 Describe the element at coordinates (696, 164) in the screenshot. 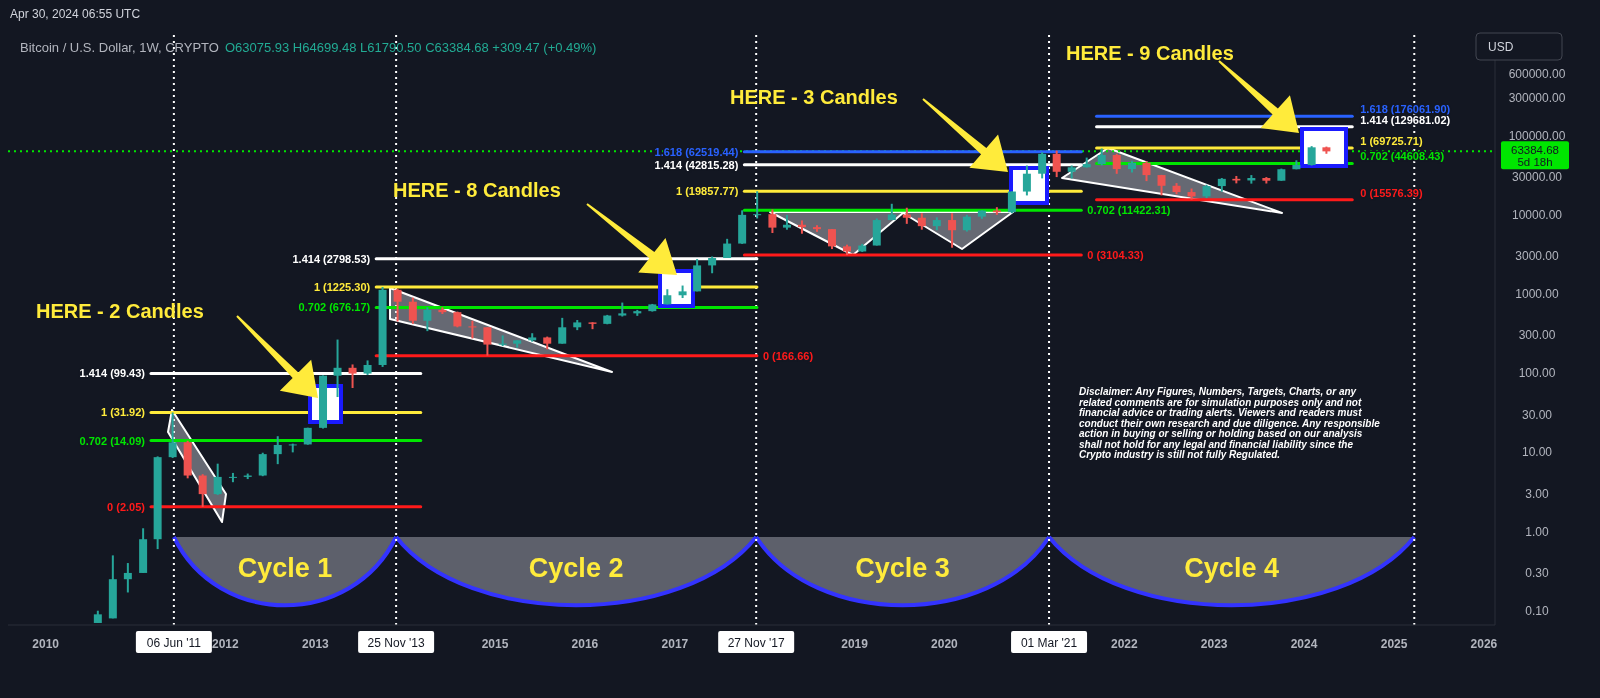

I see `series-label: 1.414 (42815.28)` at that location.